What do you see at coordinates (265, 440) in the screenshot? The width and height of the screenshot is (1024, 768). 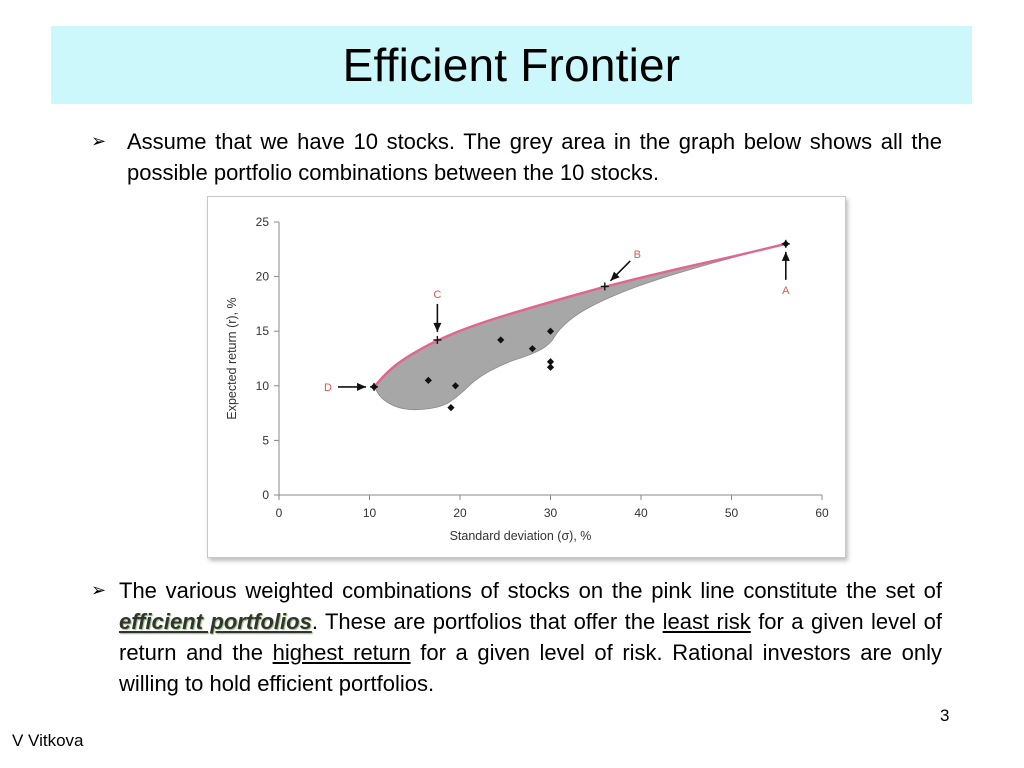 I see `y-tick-label: 5` at bounding box center [265, 440].